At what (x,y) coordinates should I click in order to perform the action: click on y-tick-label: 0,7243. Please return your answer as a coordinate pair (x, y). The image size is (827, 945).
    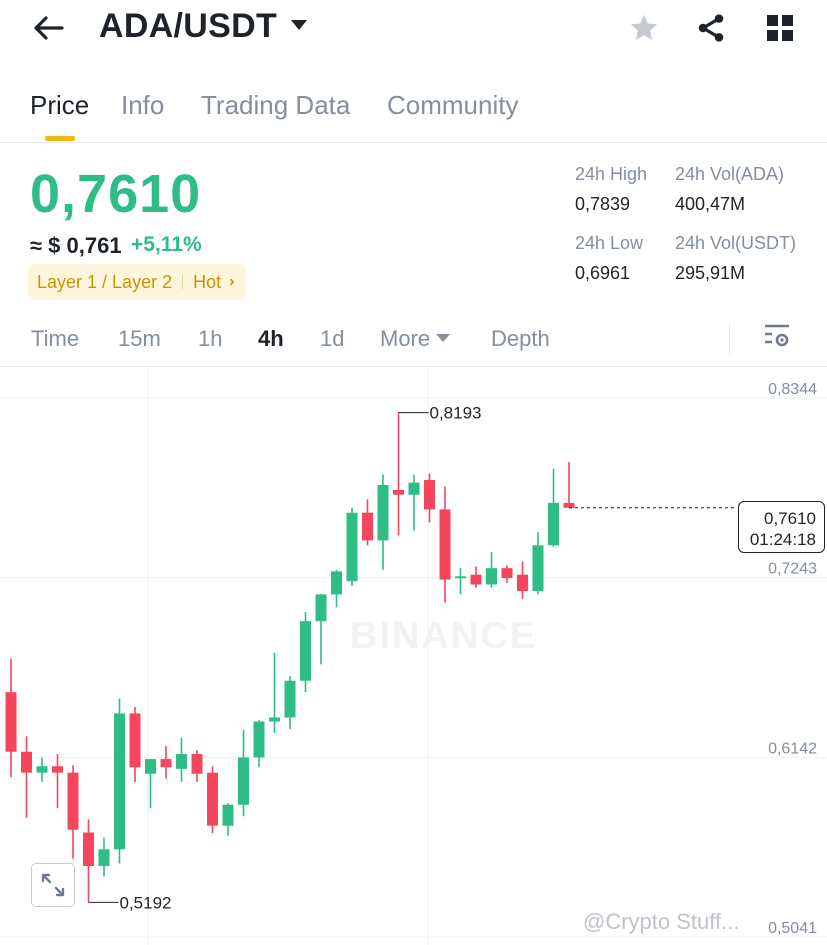
    Looking at the image, I should click on (792, 569).